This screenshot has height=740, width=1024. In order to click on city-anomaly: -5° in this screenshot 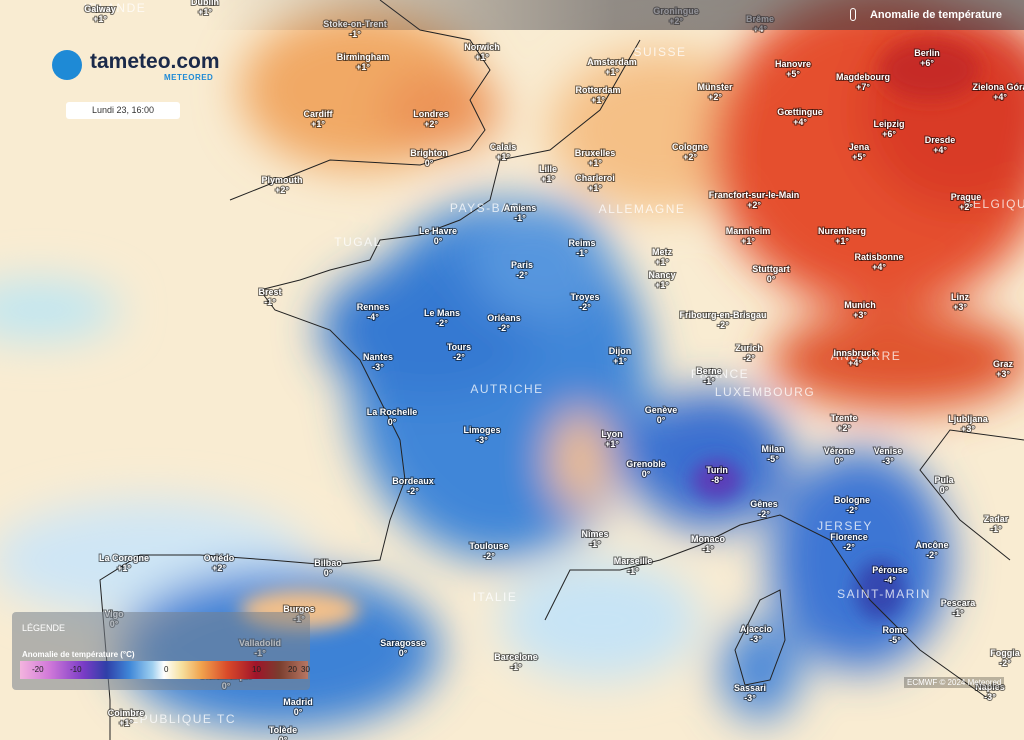, I will do `click(773, 459)`.